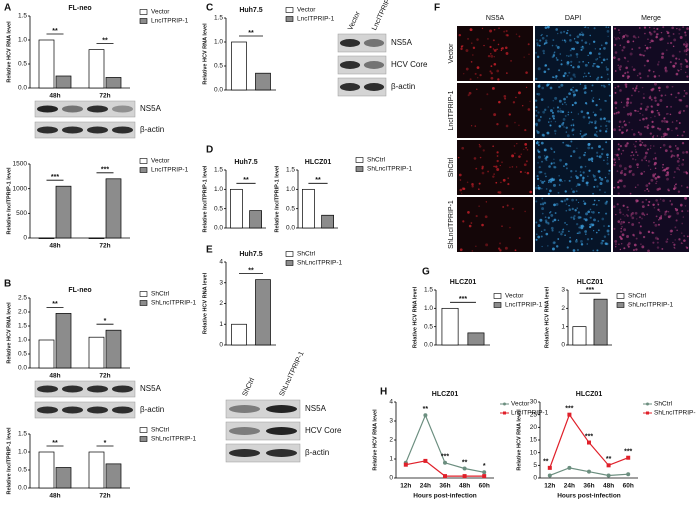 This screenshot has width=696, height=507. What do you see at coordinates (589, 496) in the screenshot?
I see `x-axis-label: Hours post-infection` at bounding box center [589, 496].